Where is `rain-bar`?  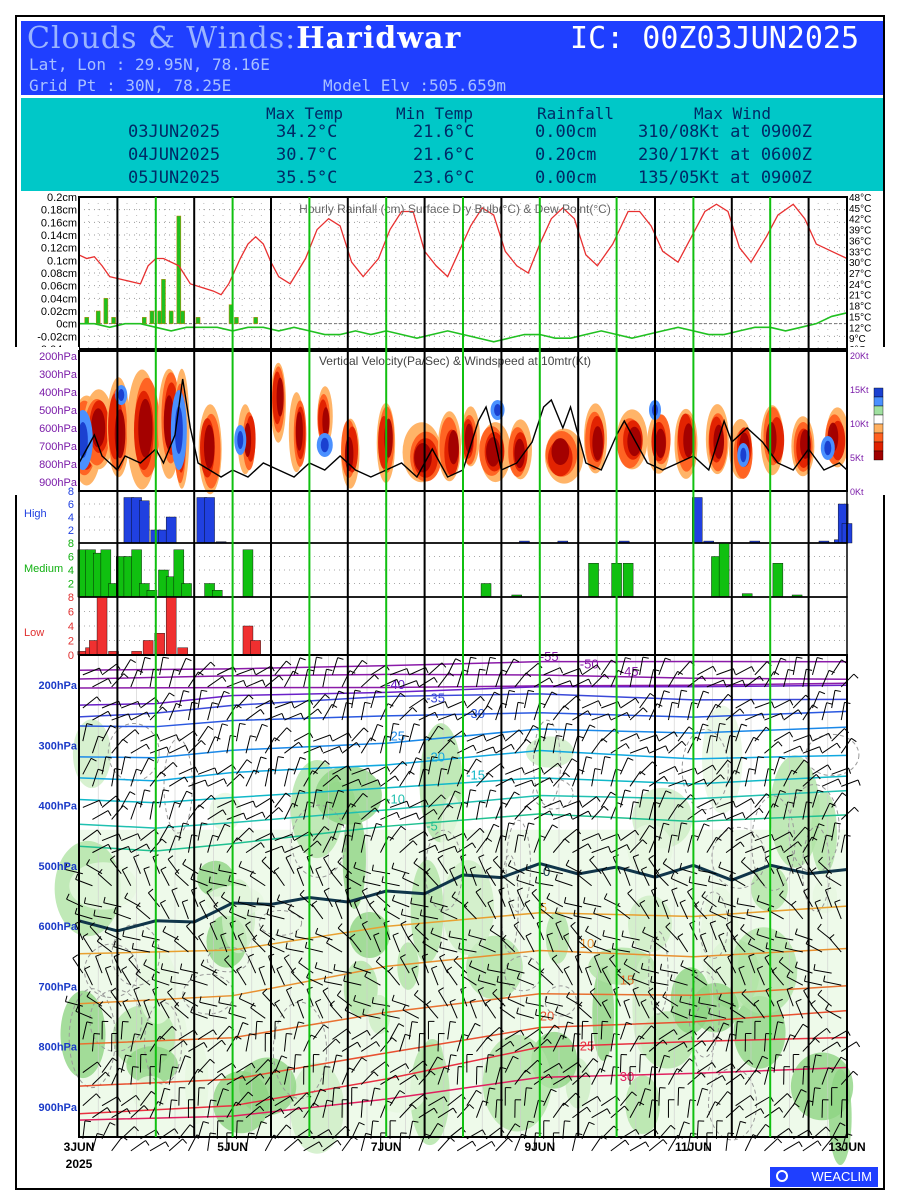 rain-bar is located at coordinates (182, 317).